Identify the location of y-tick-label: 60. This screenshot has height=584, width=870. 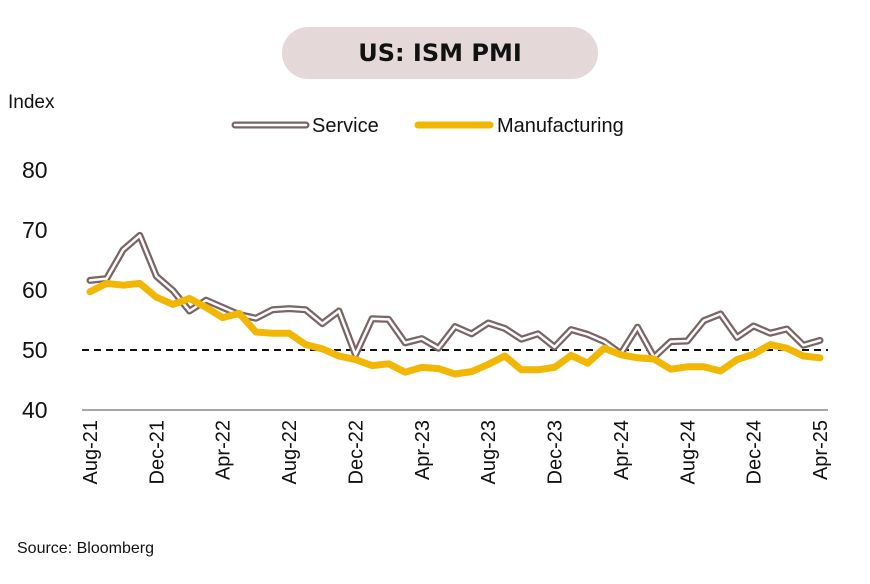
(35, 290).